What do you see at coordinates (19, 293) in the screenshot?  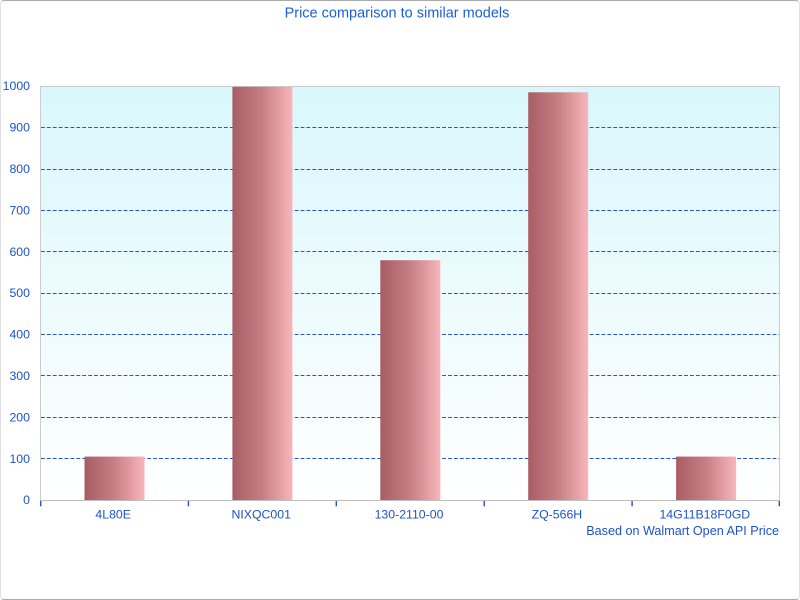 I see `svg-text: 500` at bounding box center [19, 293].